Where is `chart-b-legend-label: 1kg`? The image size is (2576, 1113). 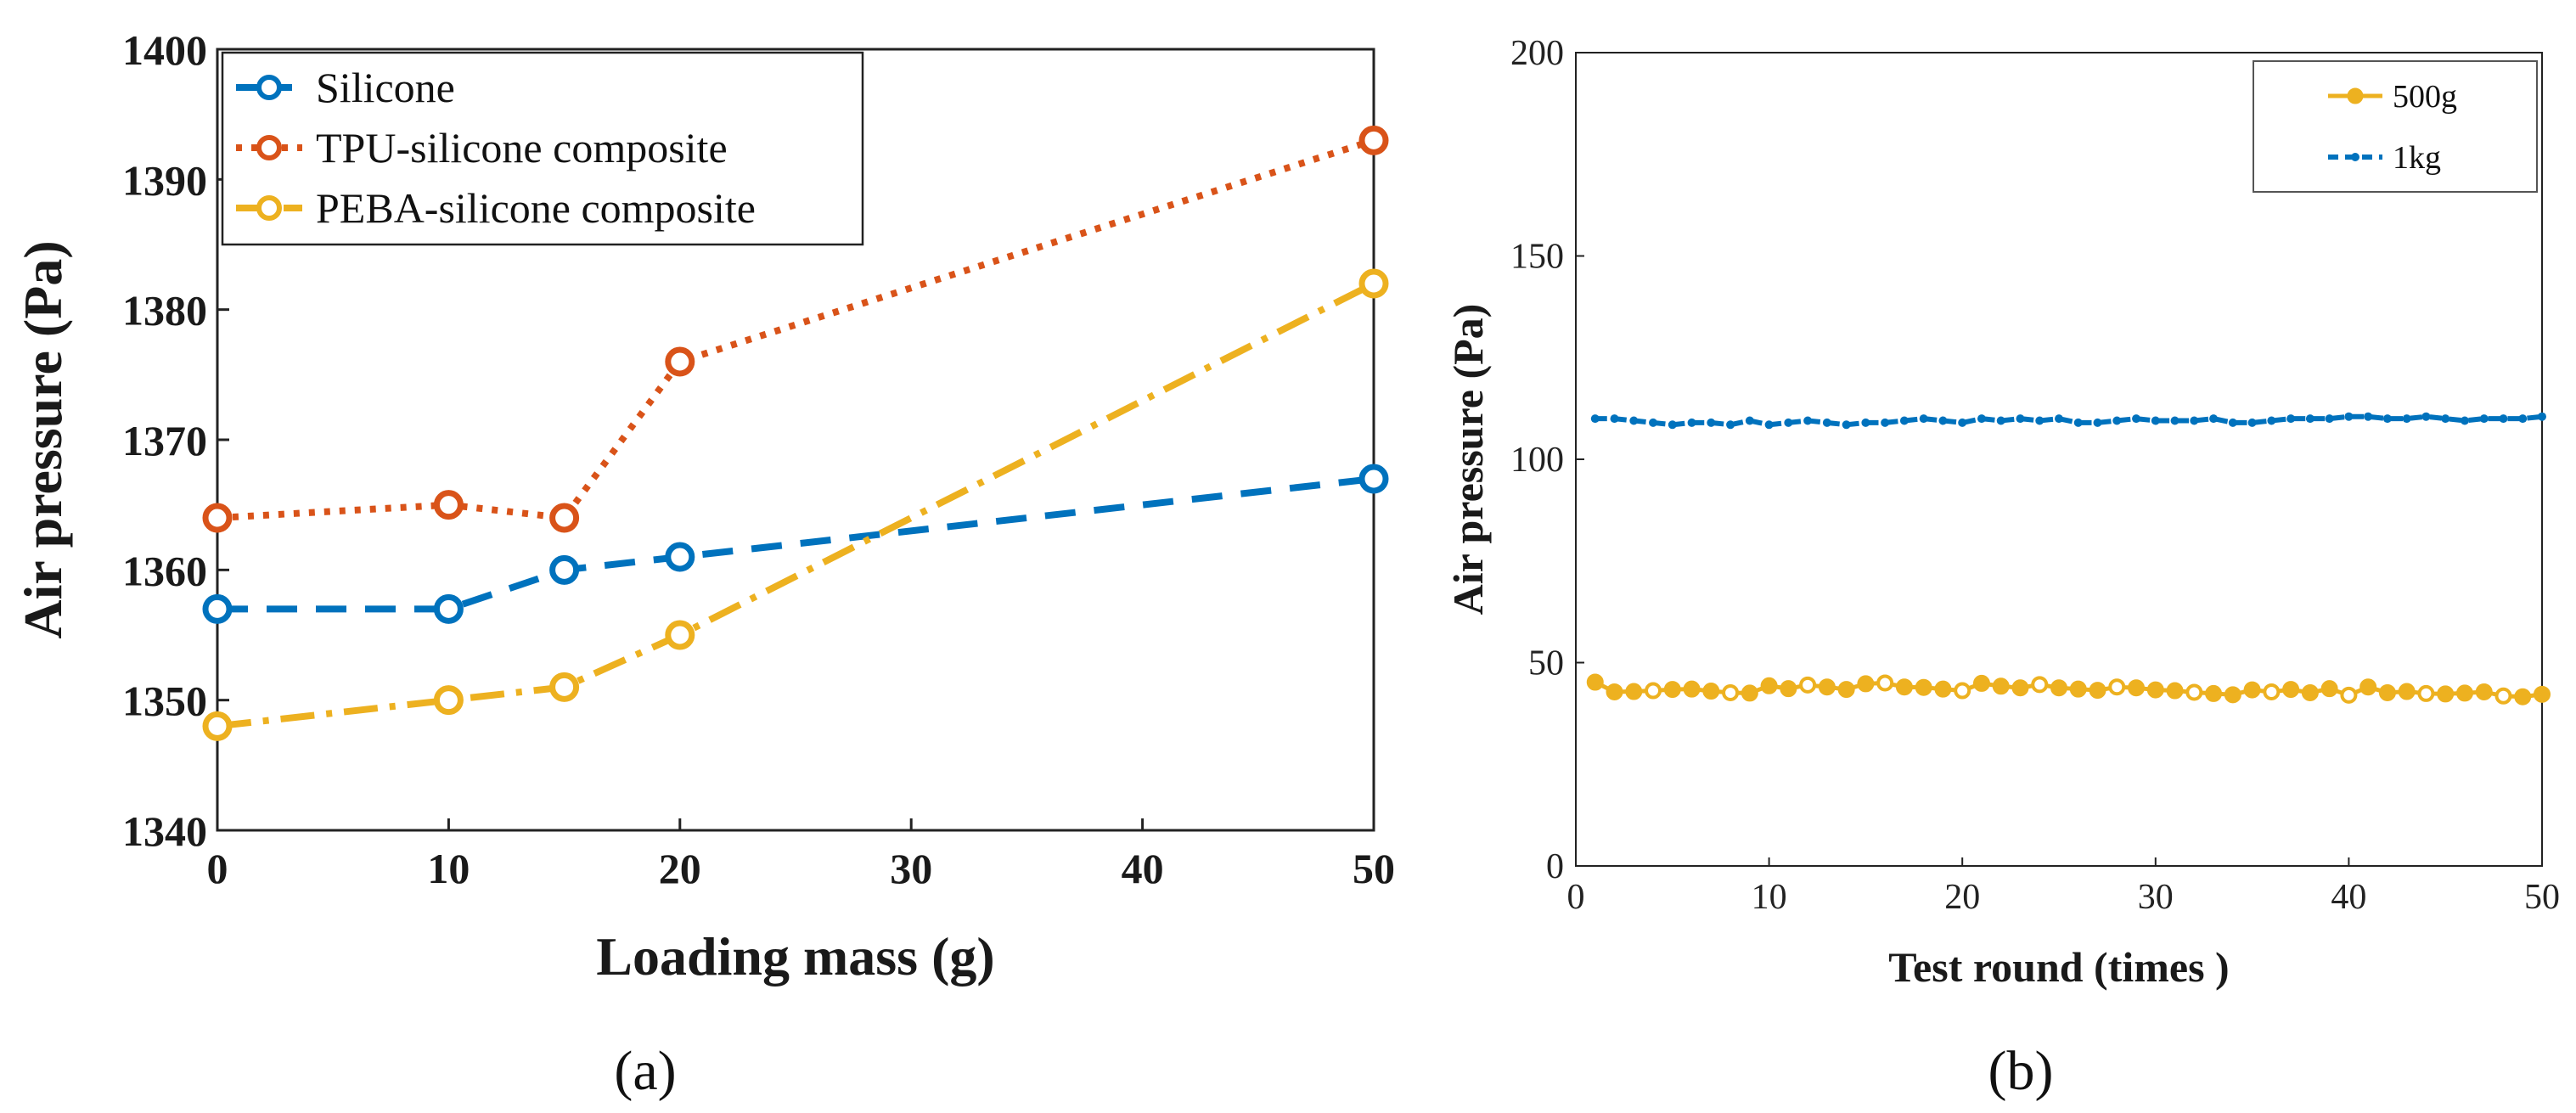
chart-b-legend-label: 1kg is located at coordinates (2417, 158).